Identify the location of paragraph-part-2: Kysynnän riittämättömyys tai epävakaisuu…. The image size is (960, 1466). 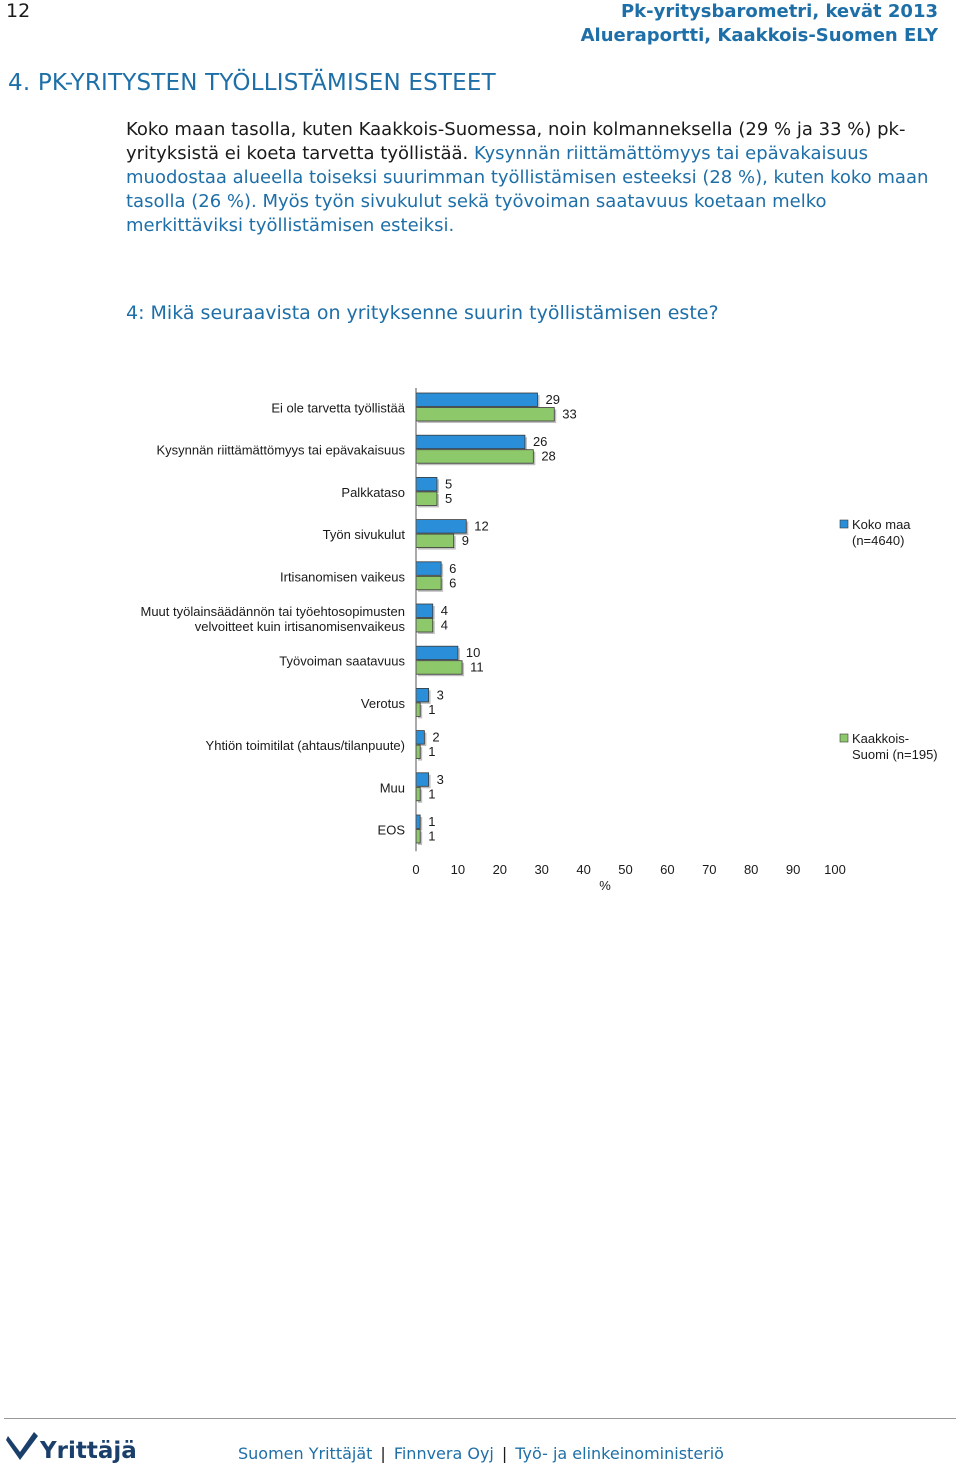
(527, 177).